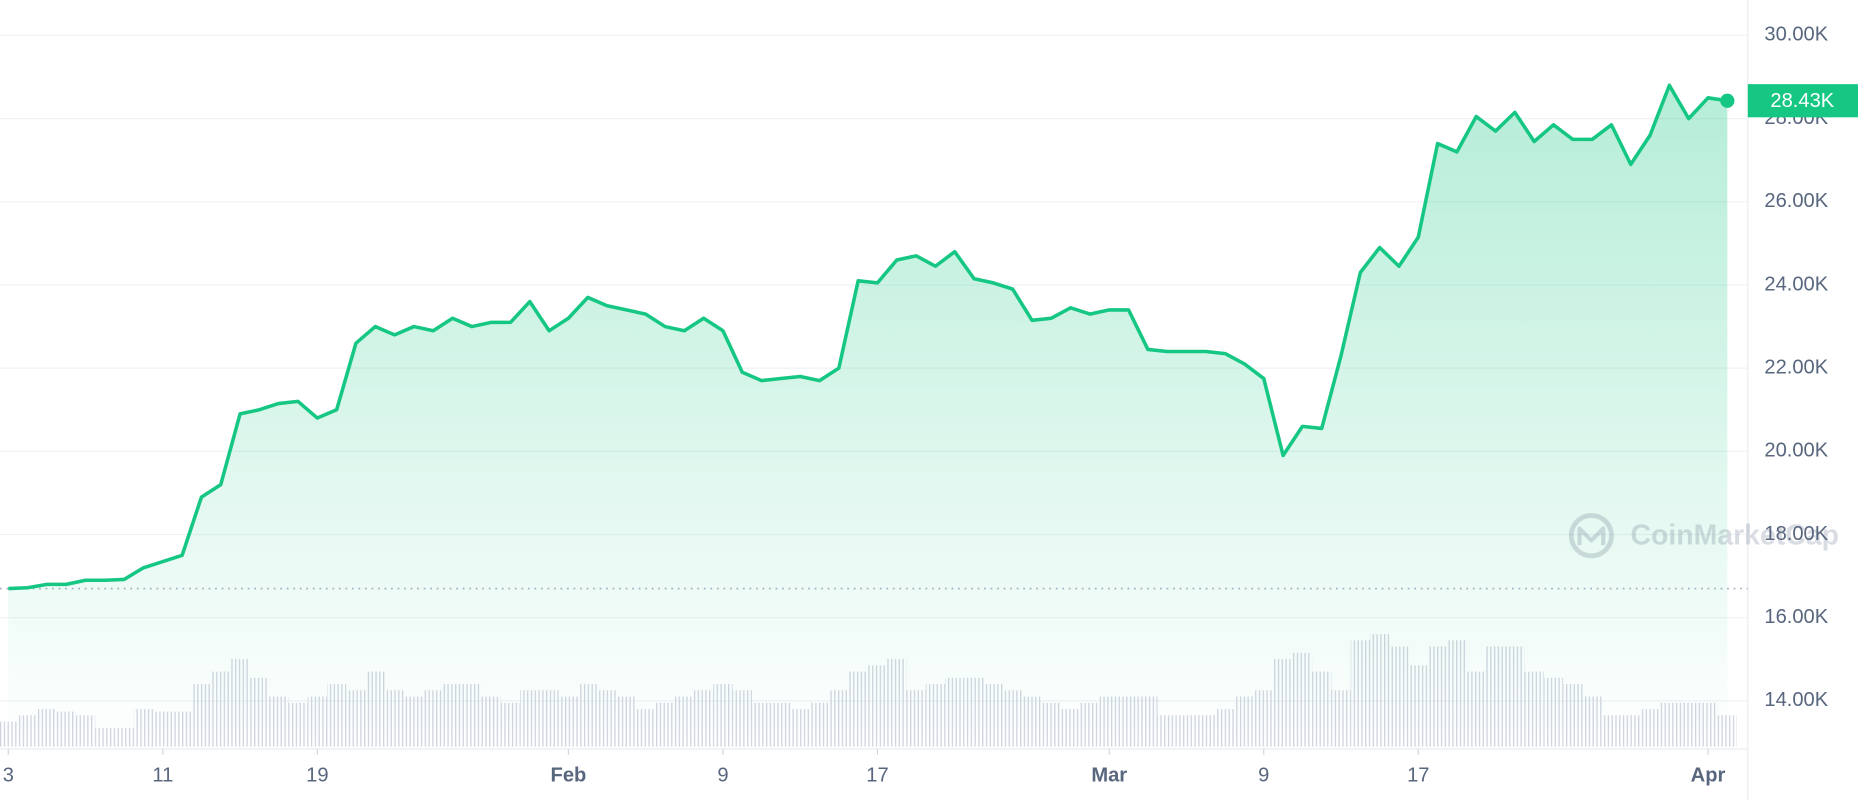 This screenshot has width=1858, height=800. Describe the element at coordinates (1734, 535) in the screenshot. I see `watermark-text: CoinMarketCap` at that location.